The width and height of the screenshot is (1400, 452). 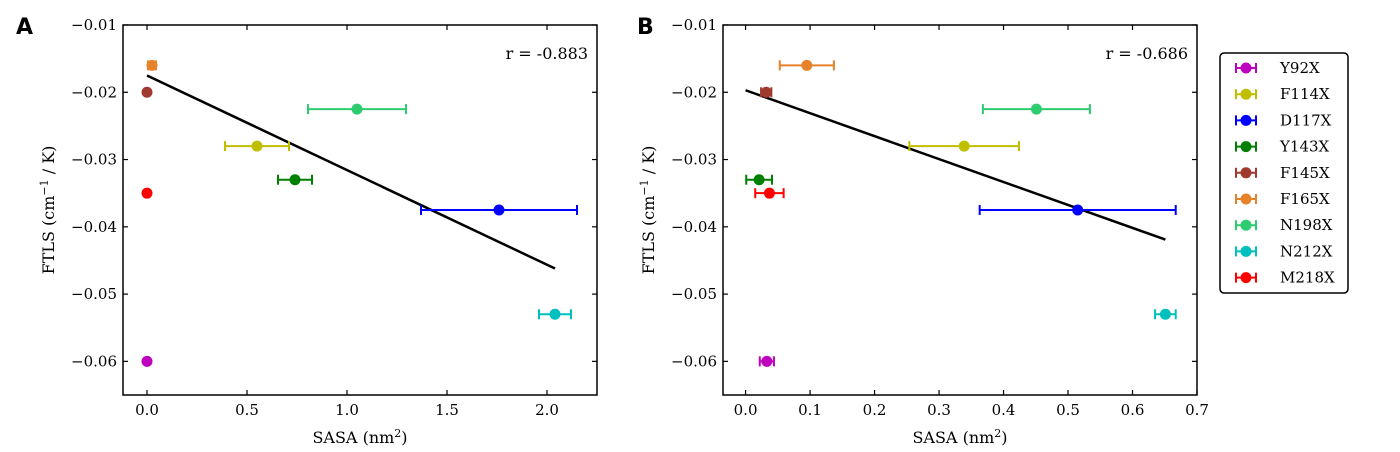 I want to click on legend-entry-n212x: N212X, so click(x=1284, y=251).